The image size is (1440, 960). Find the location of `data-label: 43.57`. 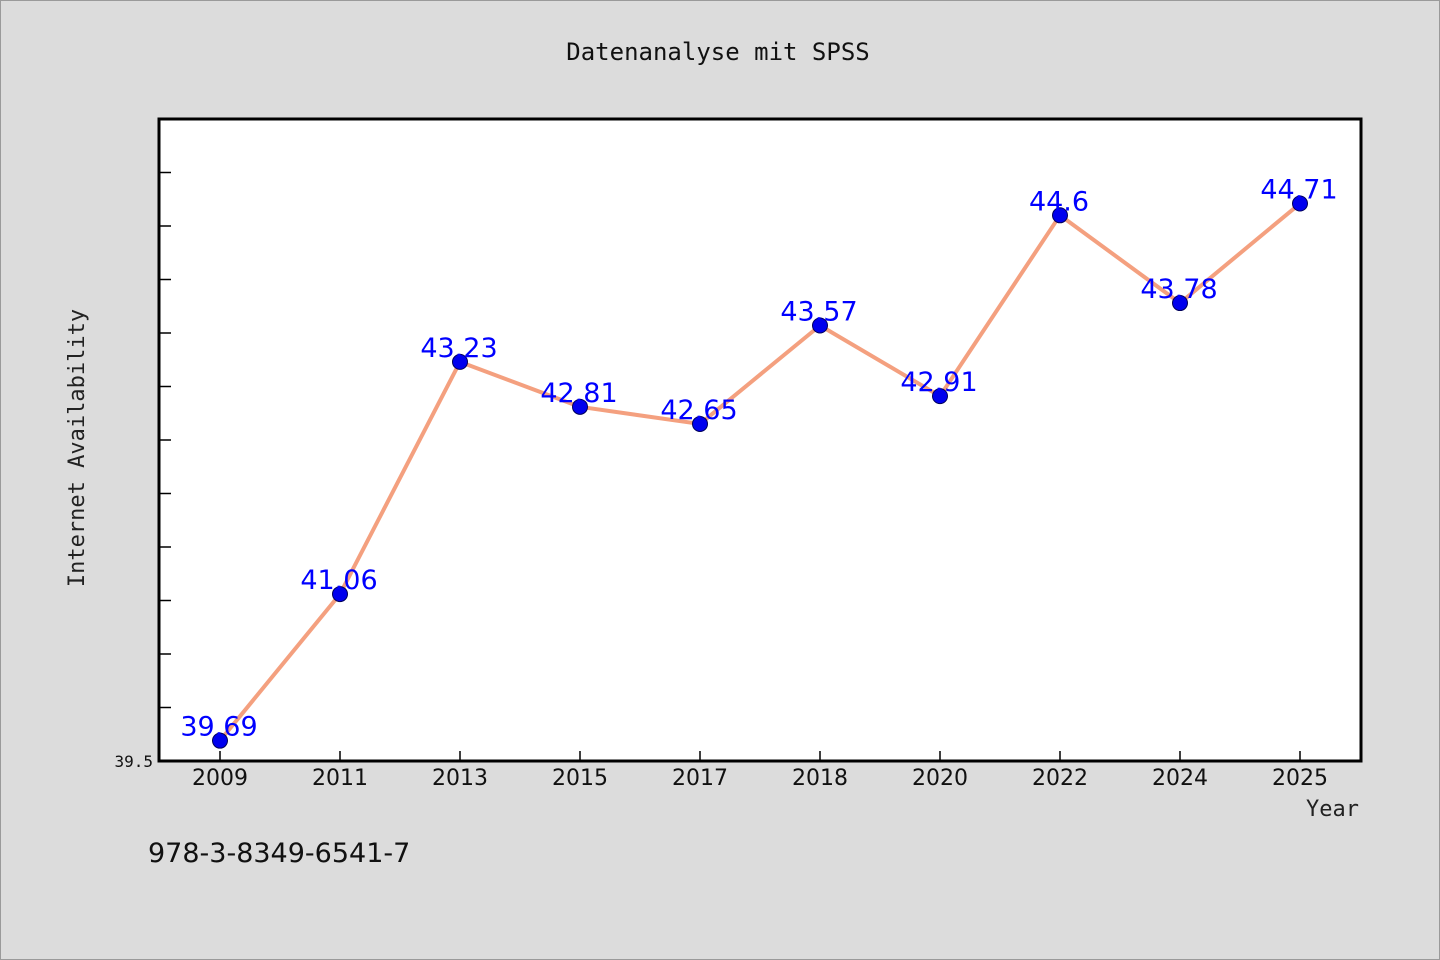

data-label: 43.57 is located at coordinates (818, 312).